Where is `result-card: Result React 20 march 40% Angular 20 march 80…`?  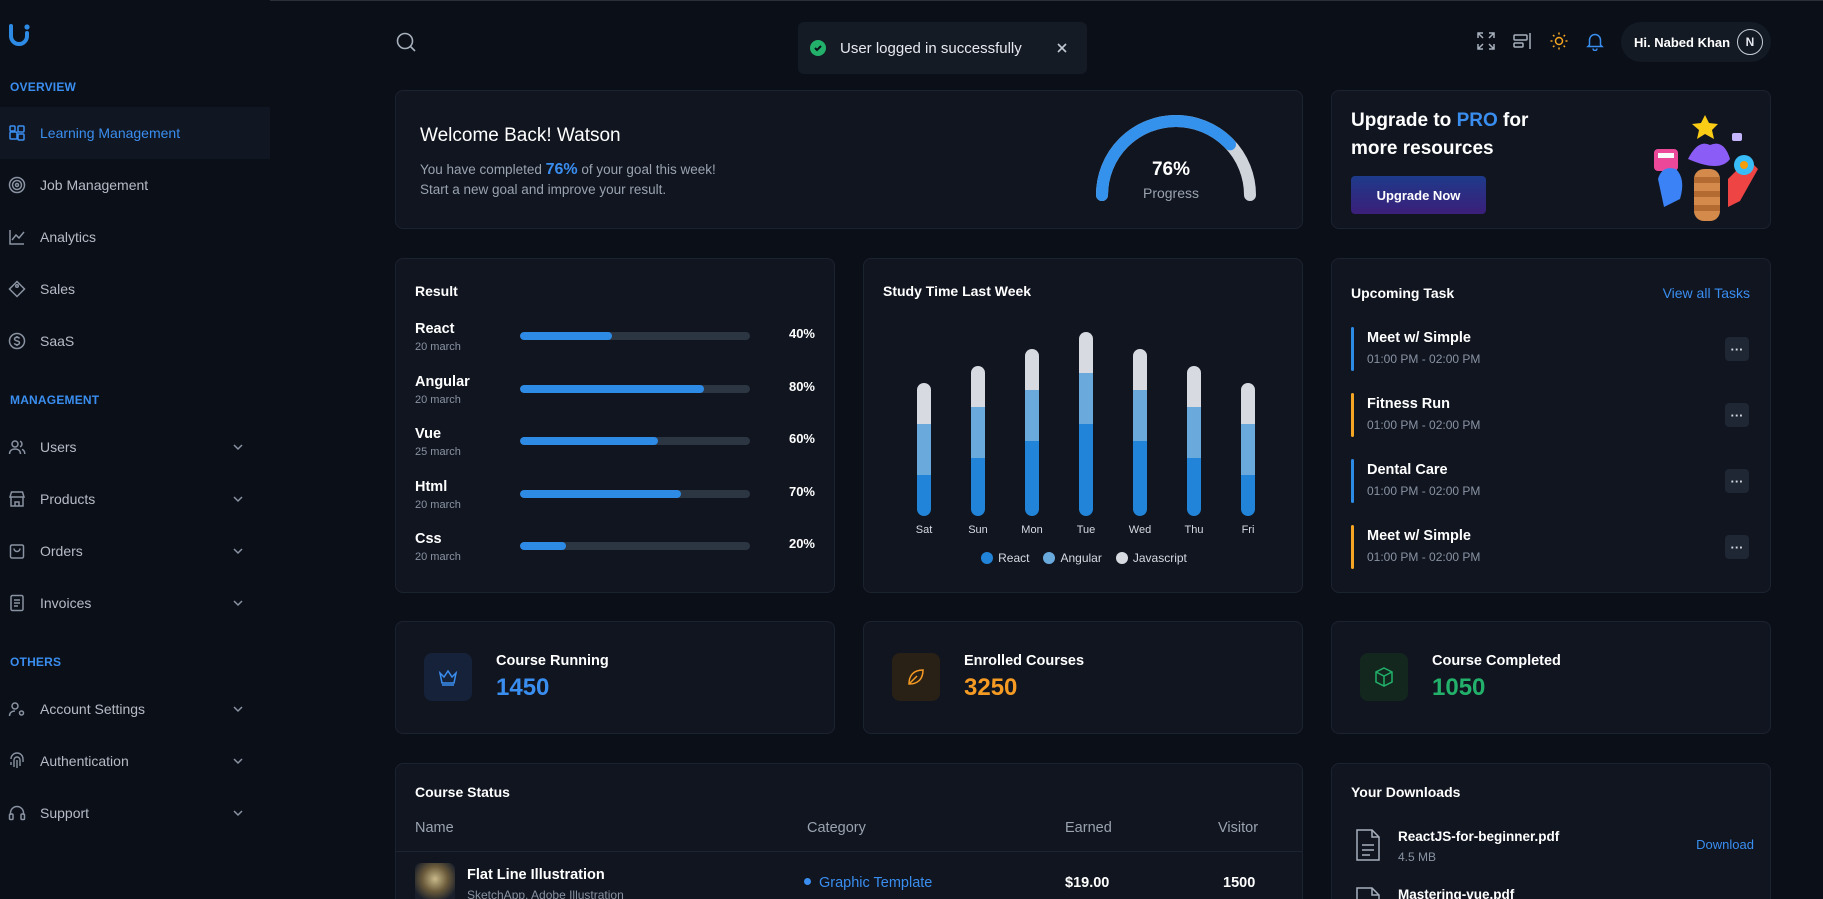 result-card: Result React 20 march 40% Angular 20 march 80… is located at coordinates (615, 425).